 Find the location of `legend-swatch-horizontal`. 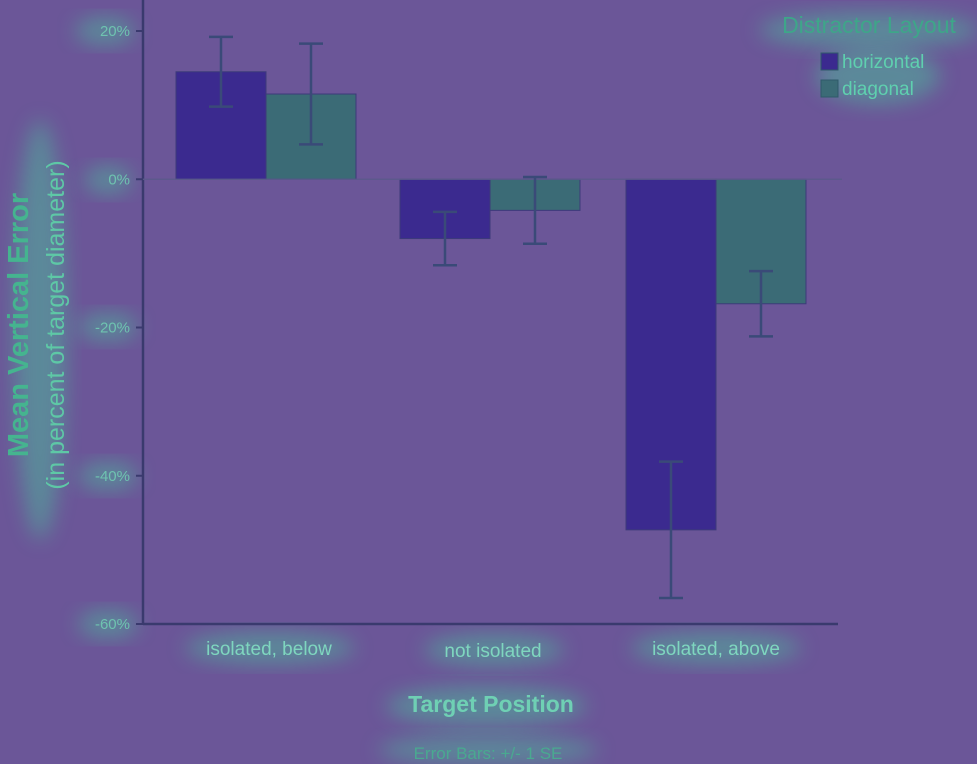

legend-swatch-horizontal is located at coordinates (829, 61).